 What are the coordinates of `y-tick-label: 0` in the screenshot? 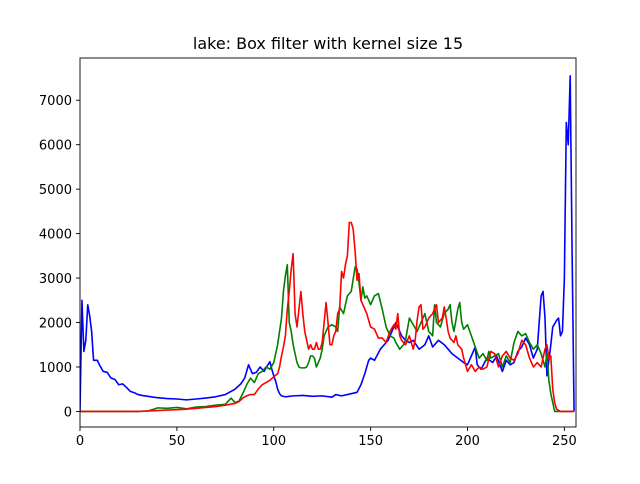 It's located at (68, 412).